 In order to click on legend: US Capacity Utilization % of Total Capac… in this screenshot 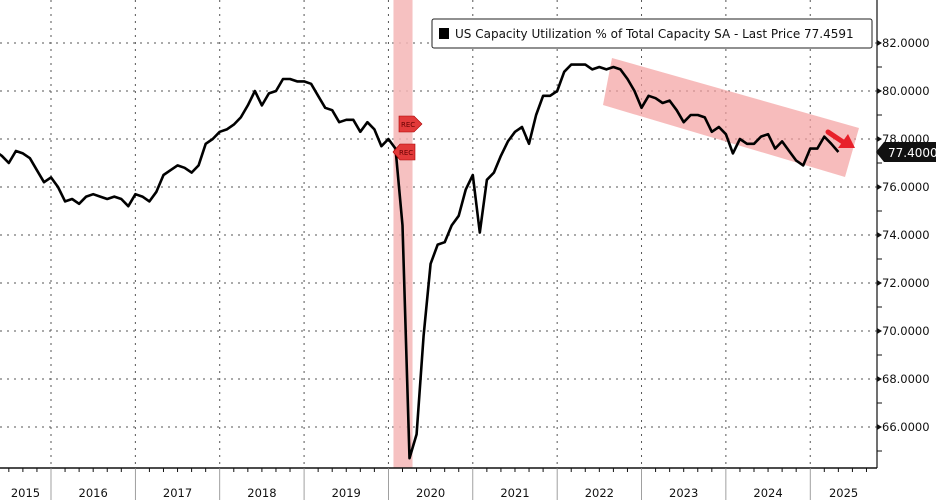, I will do `click(652, 33)`.